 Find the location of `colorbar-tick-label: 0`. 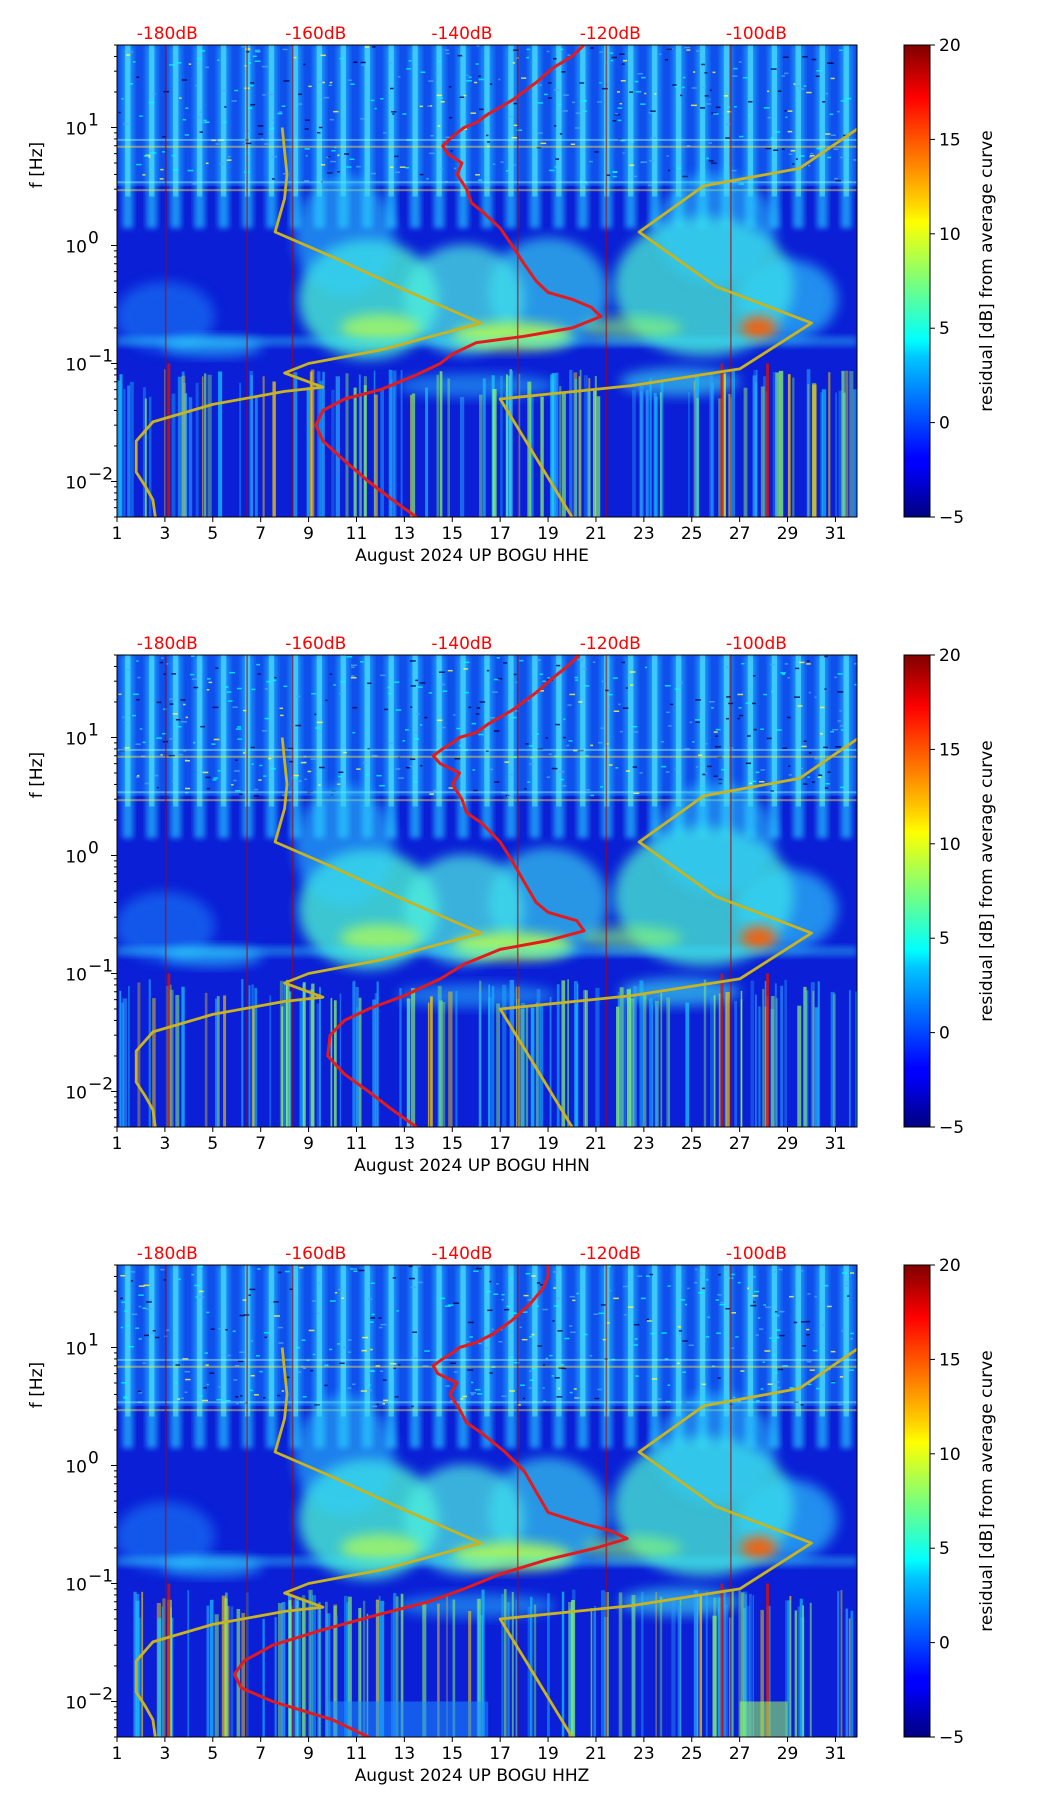

colorbar-tick-label: 0 is located at coordinates (944, 424).